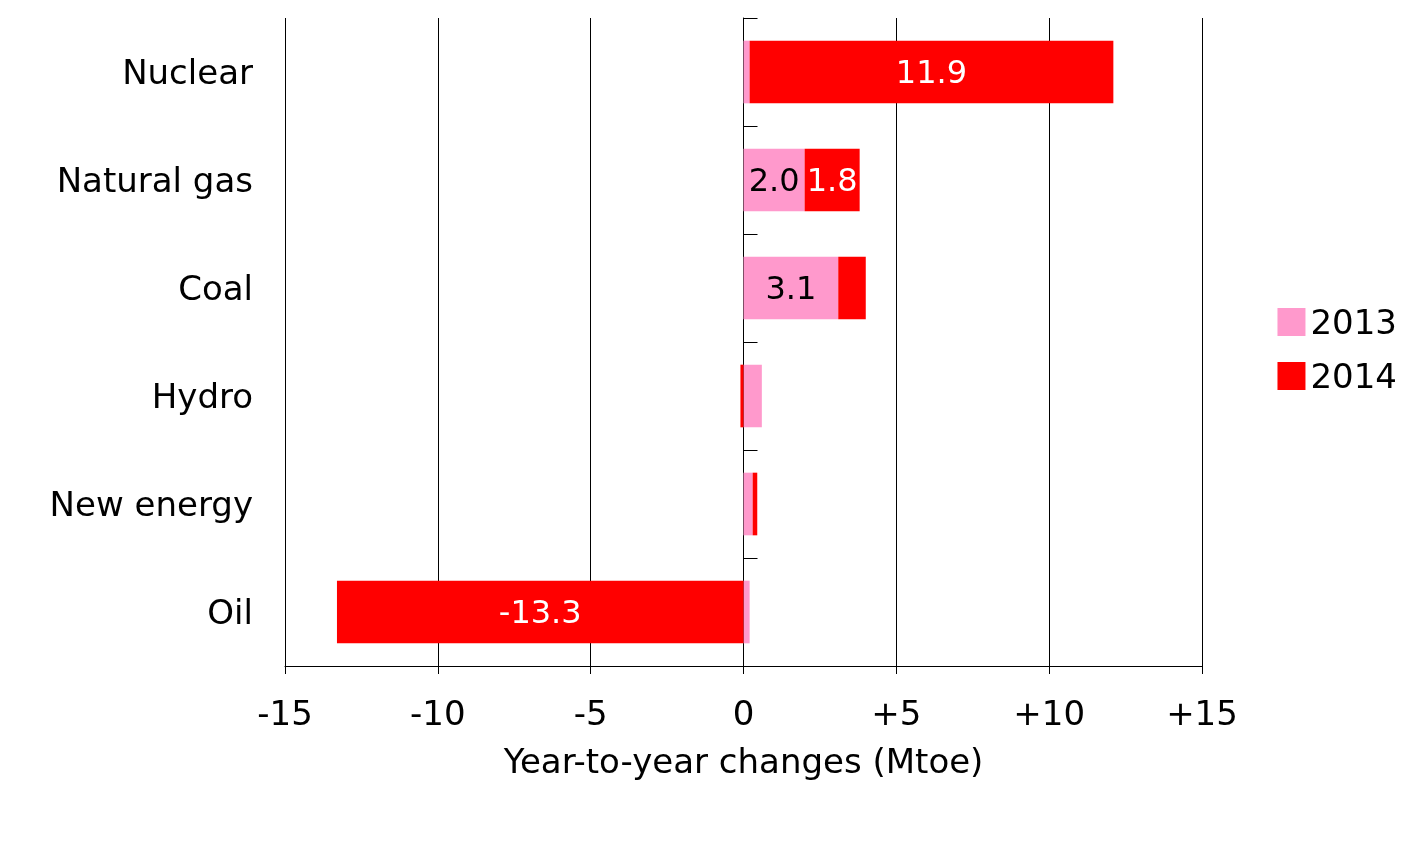  What do you see at coordinates (230, 612) in the screenshot?
I see `y-tick-label: Oil` at bounding box center [230, 612].